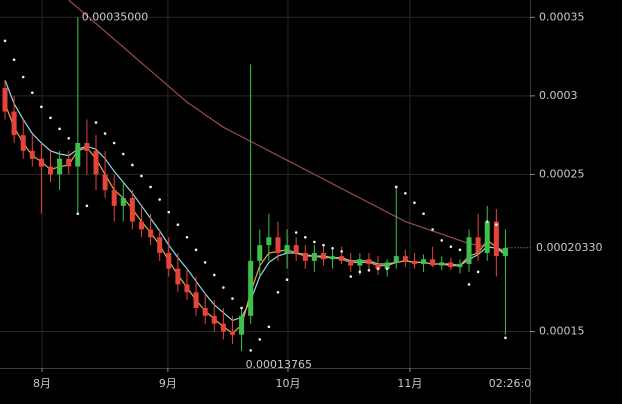 This screenshot has width=622, height=404. Describe the element at coordinates (287, 383) in the screenshot. I see `x-tick-label: 10月` at that location.